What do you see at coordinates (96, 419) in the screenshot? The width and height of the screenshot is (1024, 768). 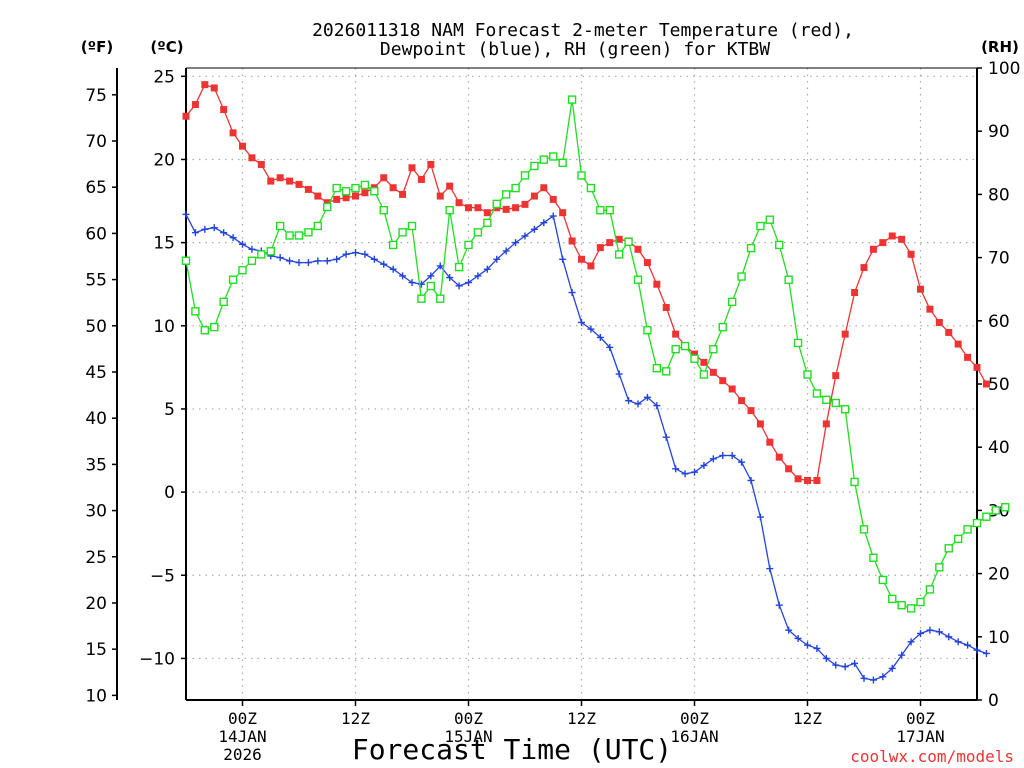 I see `fahrenheit-tick-label: 40` at bounding box center [96, 419].